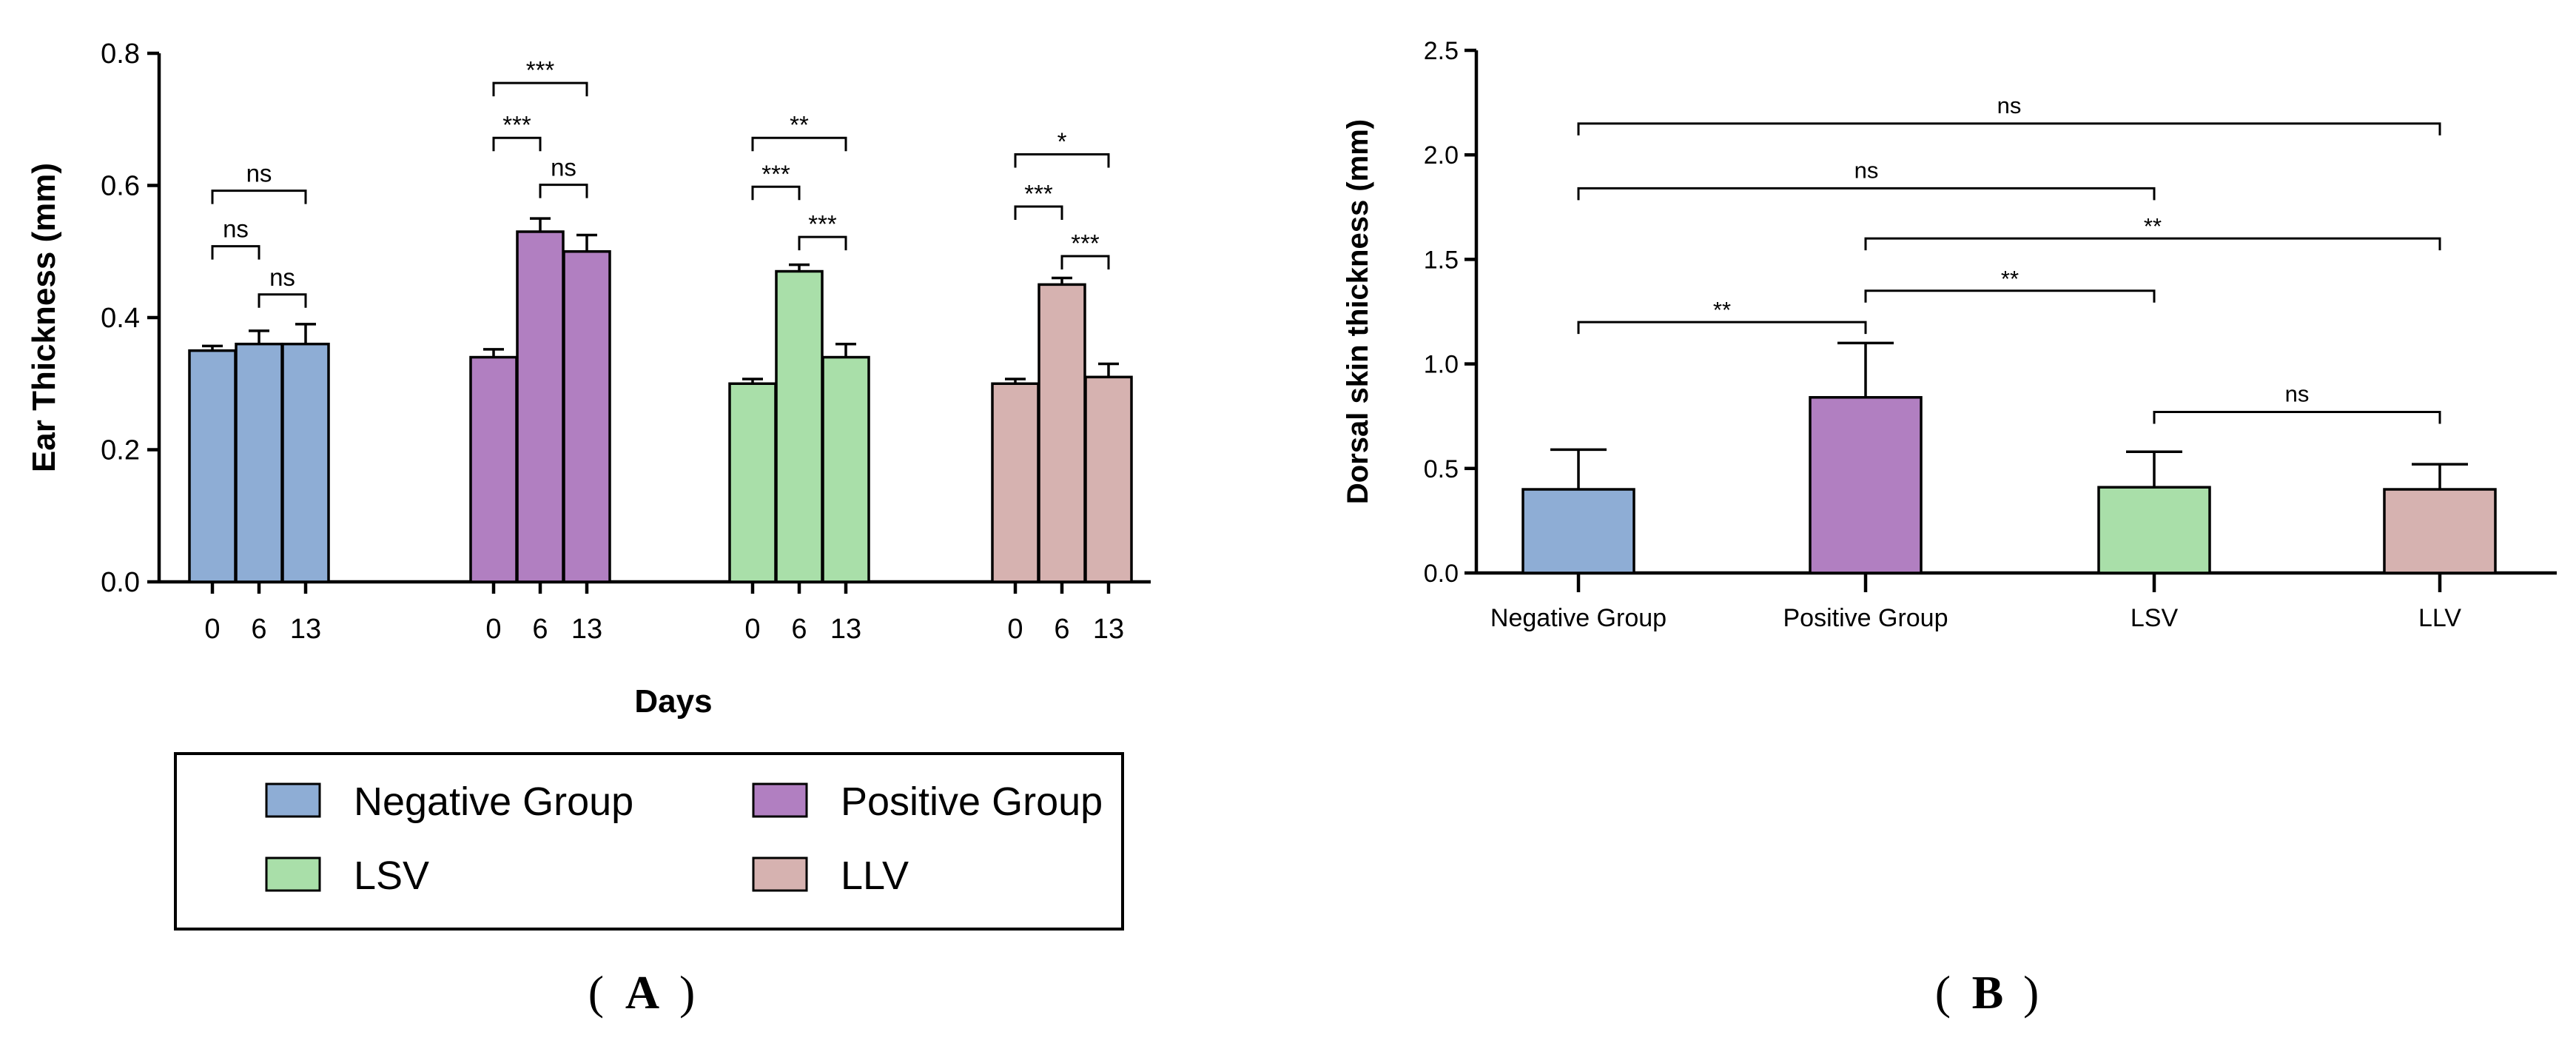  I want to click on x-tick-label: LSV, so click(2155, 618).